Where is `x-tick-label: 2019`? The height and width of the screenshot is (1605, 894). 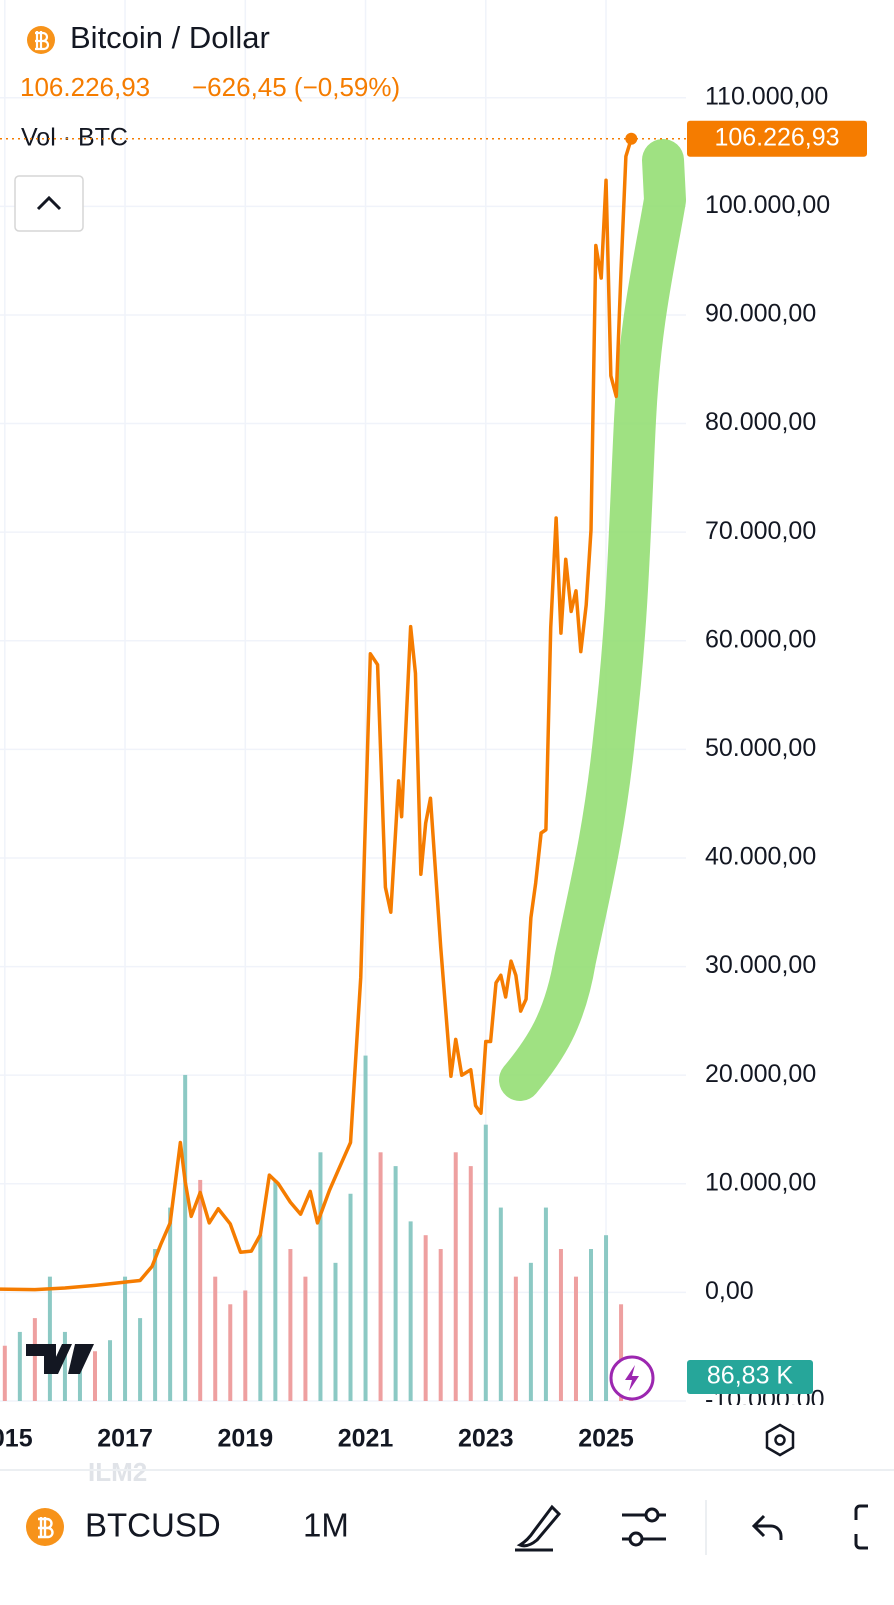
x-tick-label: 2019 is located at coordinates (245, 1439).